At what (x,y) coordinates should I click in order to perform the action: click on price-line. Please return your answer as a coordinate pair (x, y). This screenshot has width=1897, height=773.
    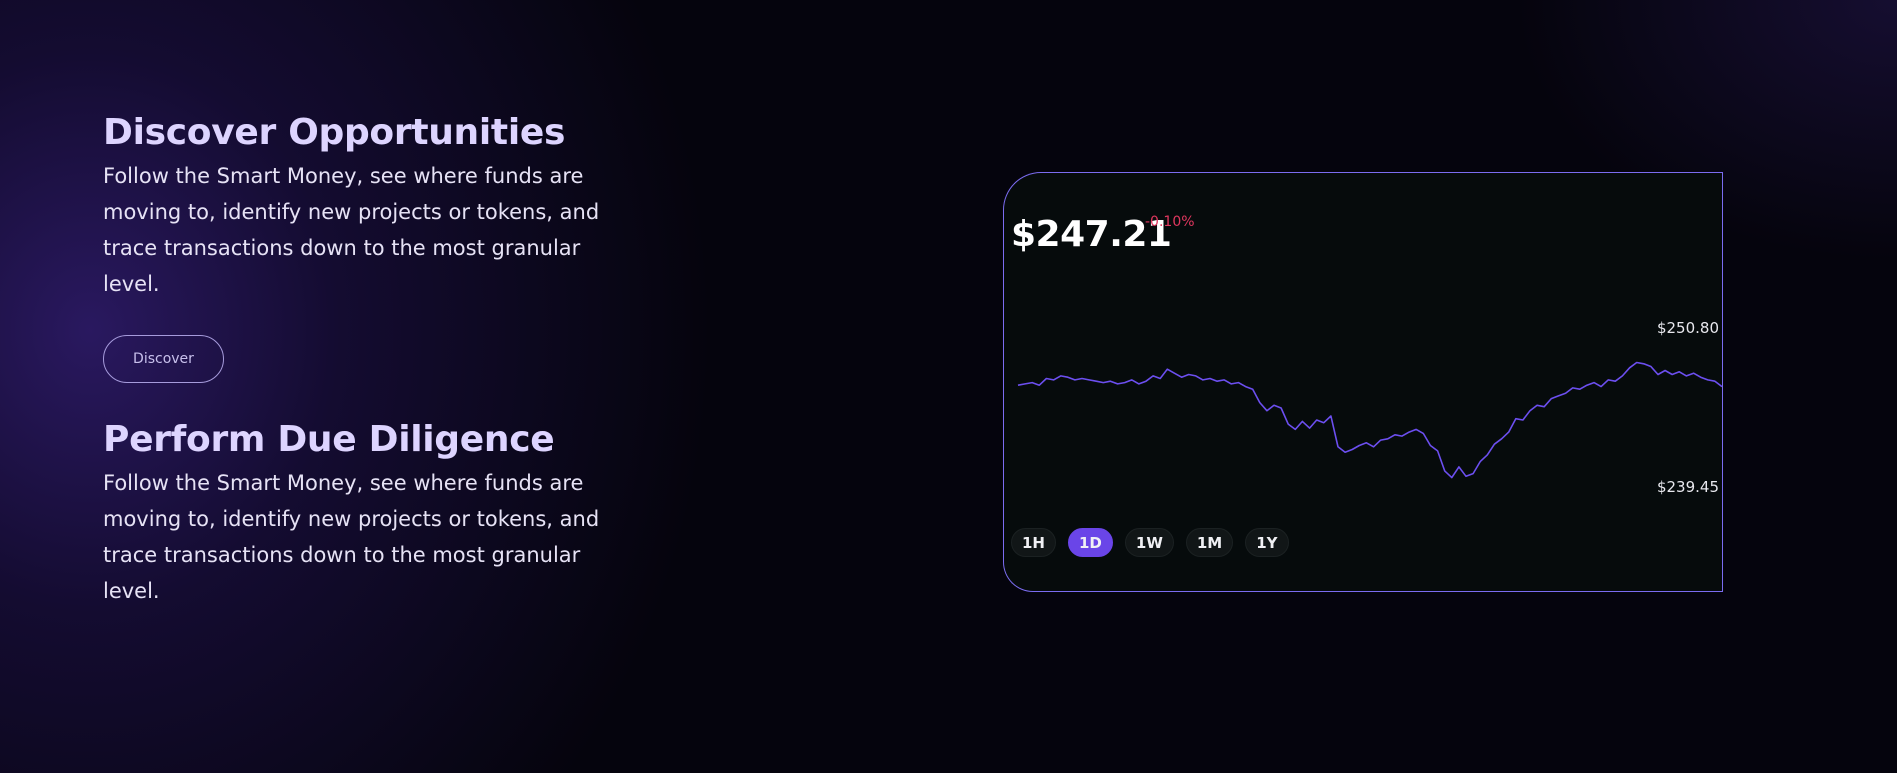
    Looking at the image, I should click on (1370, 420).